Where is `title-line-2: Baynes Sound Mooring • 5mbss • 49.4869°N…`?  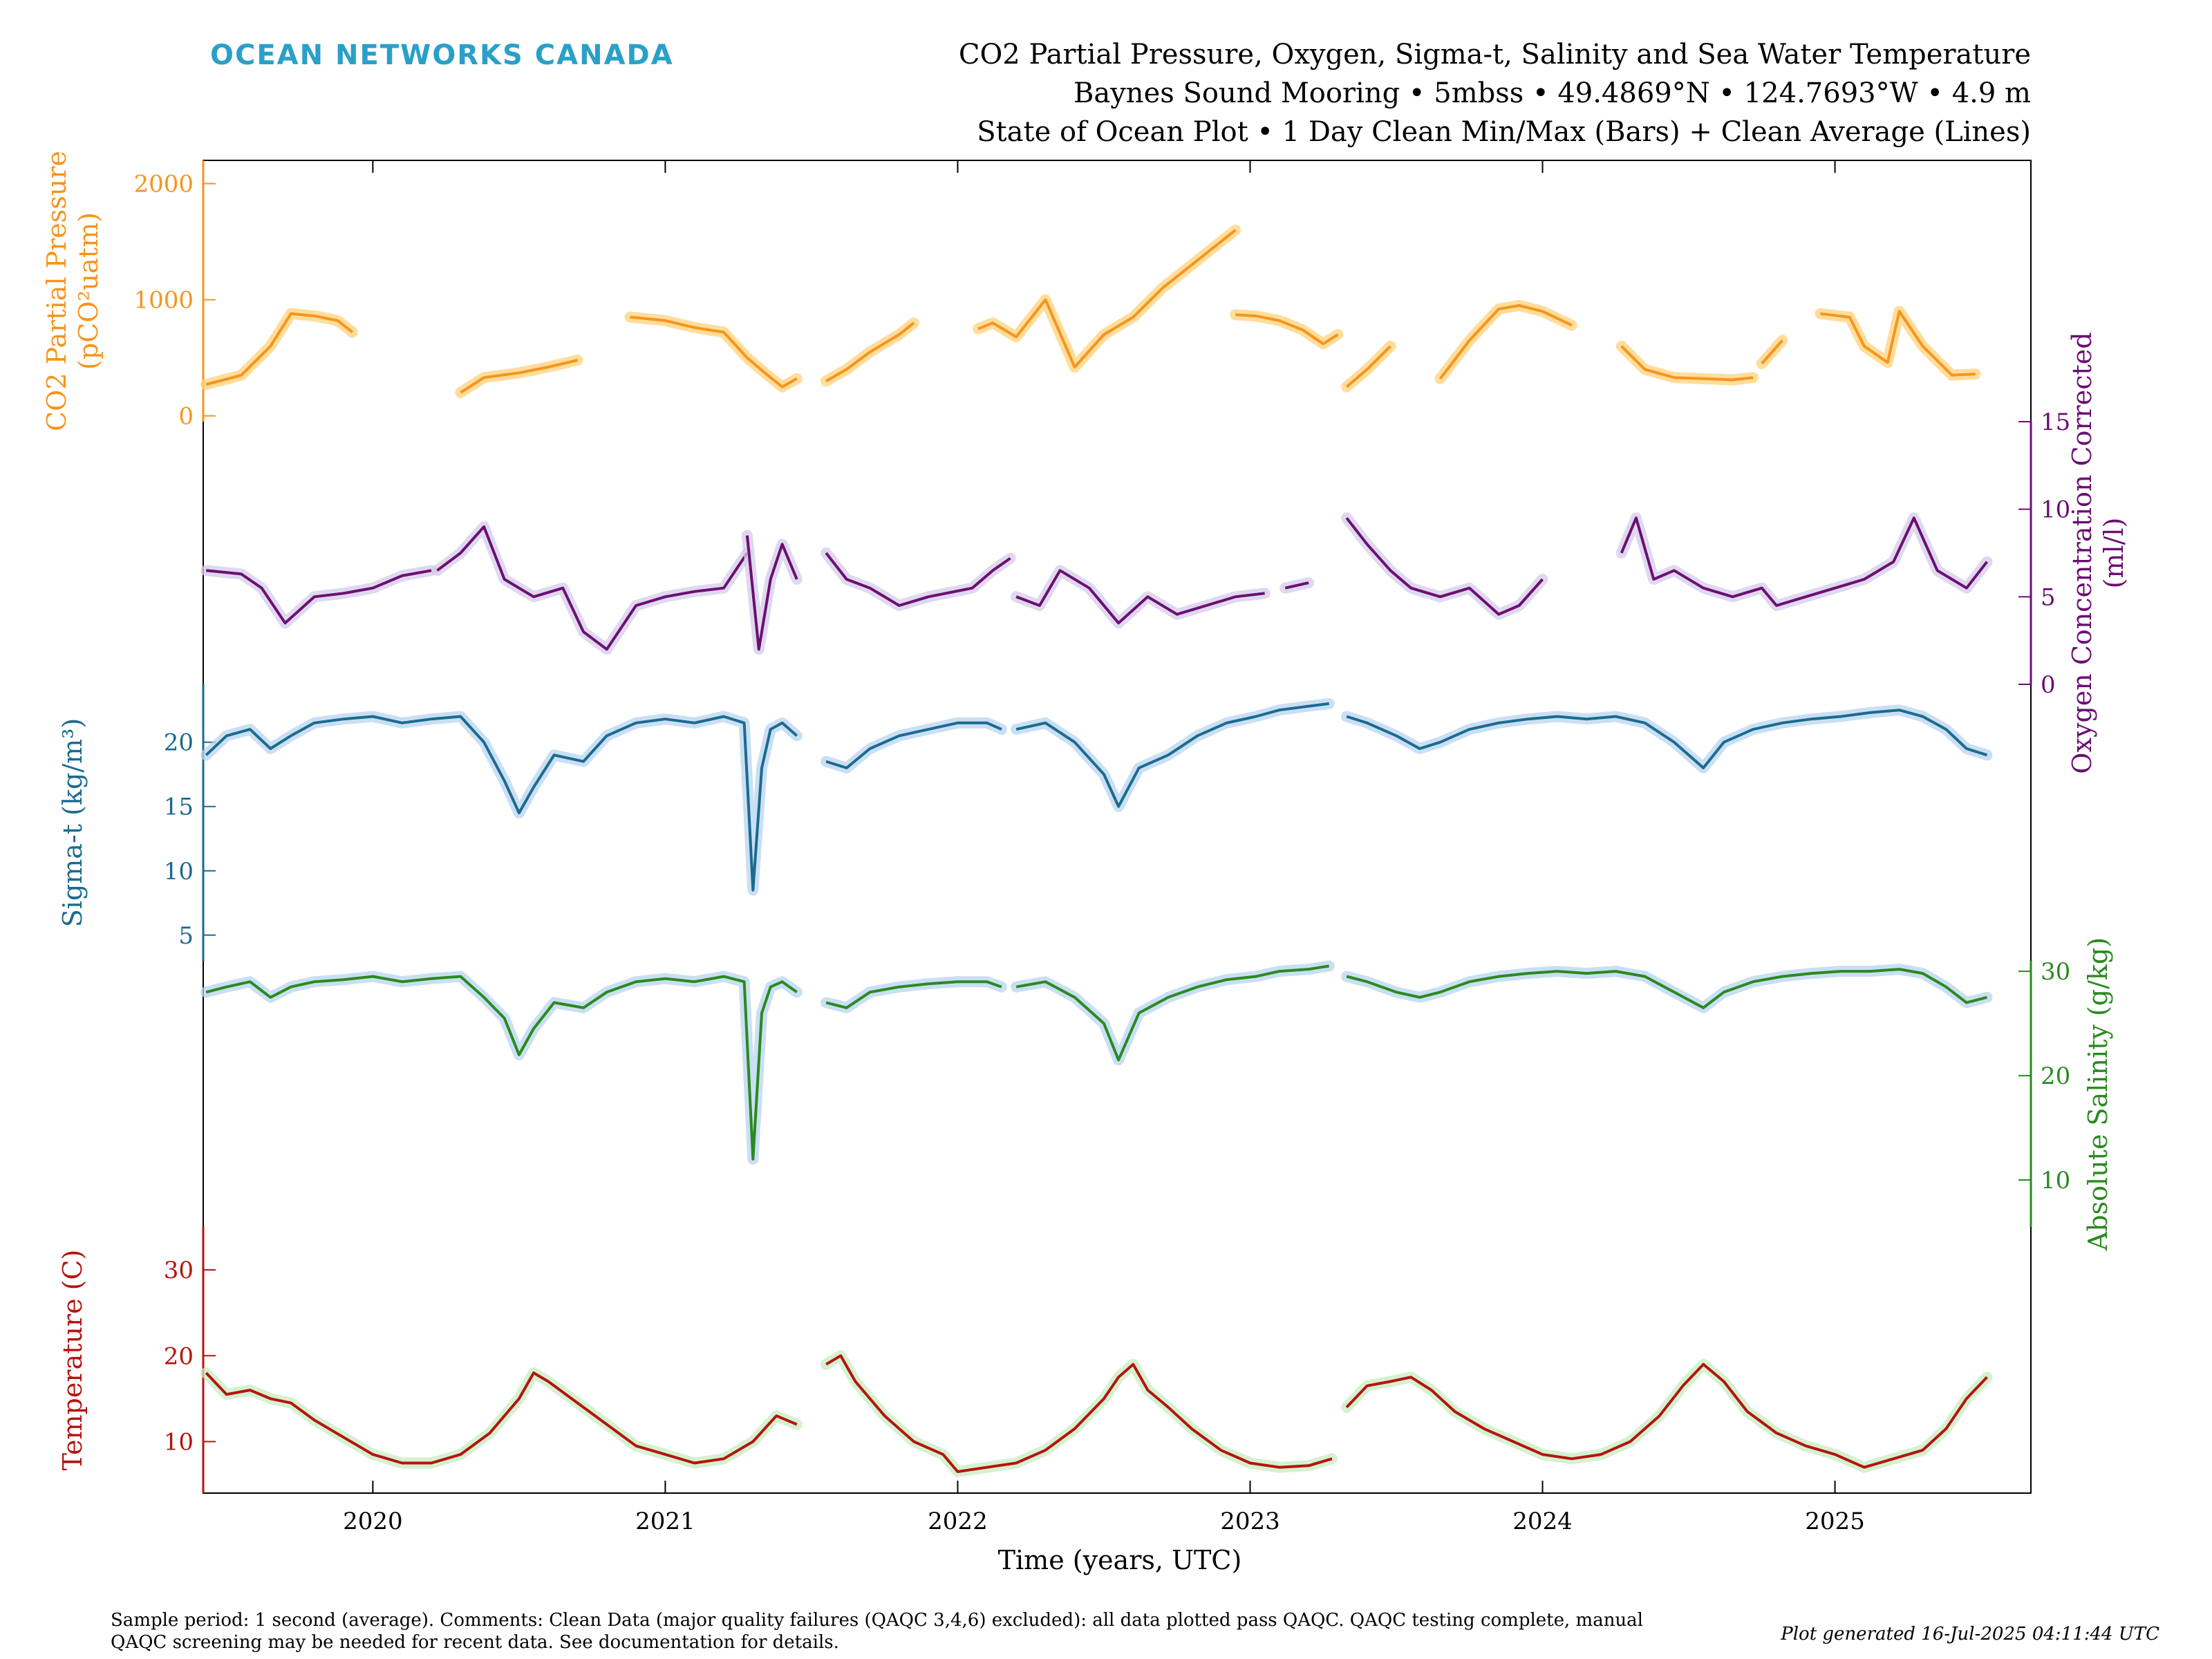
title-line-2: Baynes Sound Mooring • 5mbss • 49.4869°N… is located at coordinates (1553, 93).